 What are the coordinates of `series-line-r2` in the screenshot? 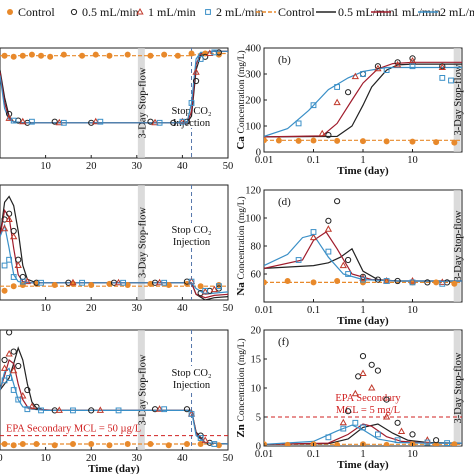 It's located at (363, 101).